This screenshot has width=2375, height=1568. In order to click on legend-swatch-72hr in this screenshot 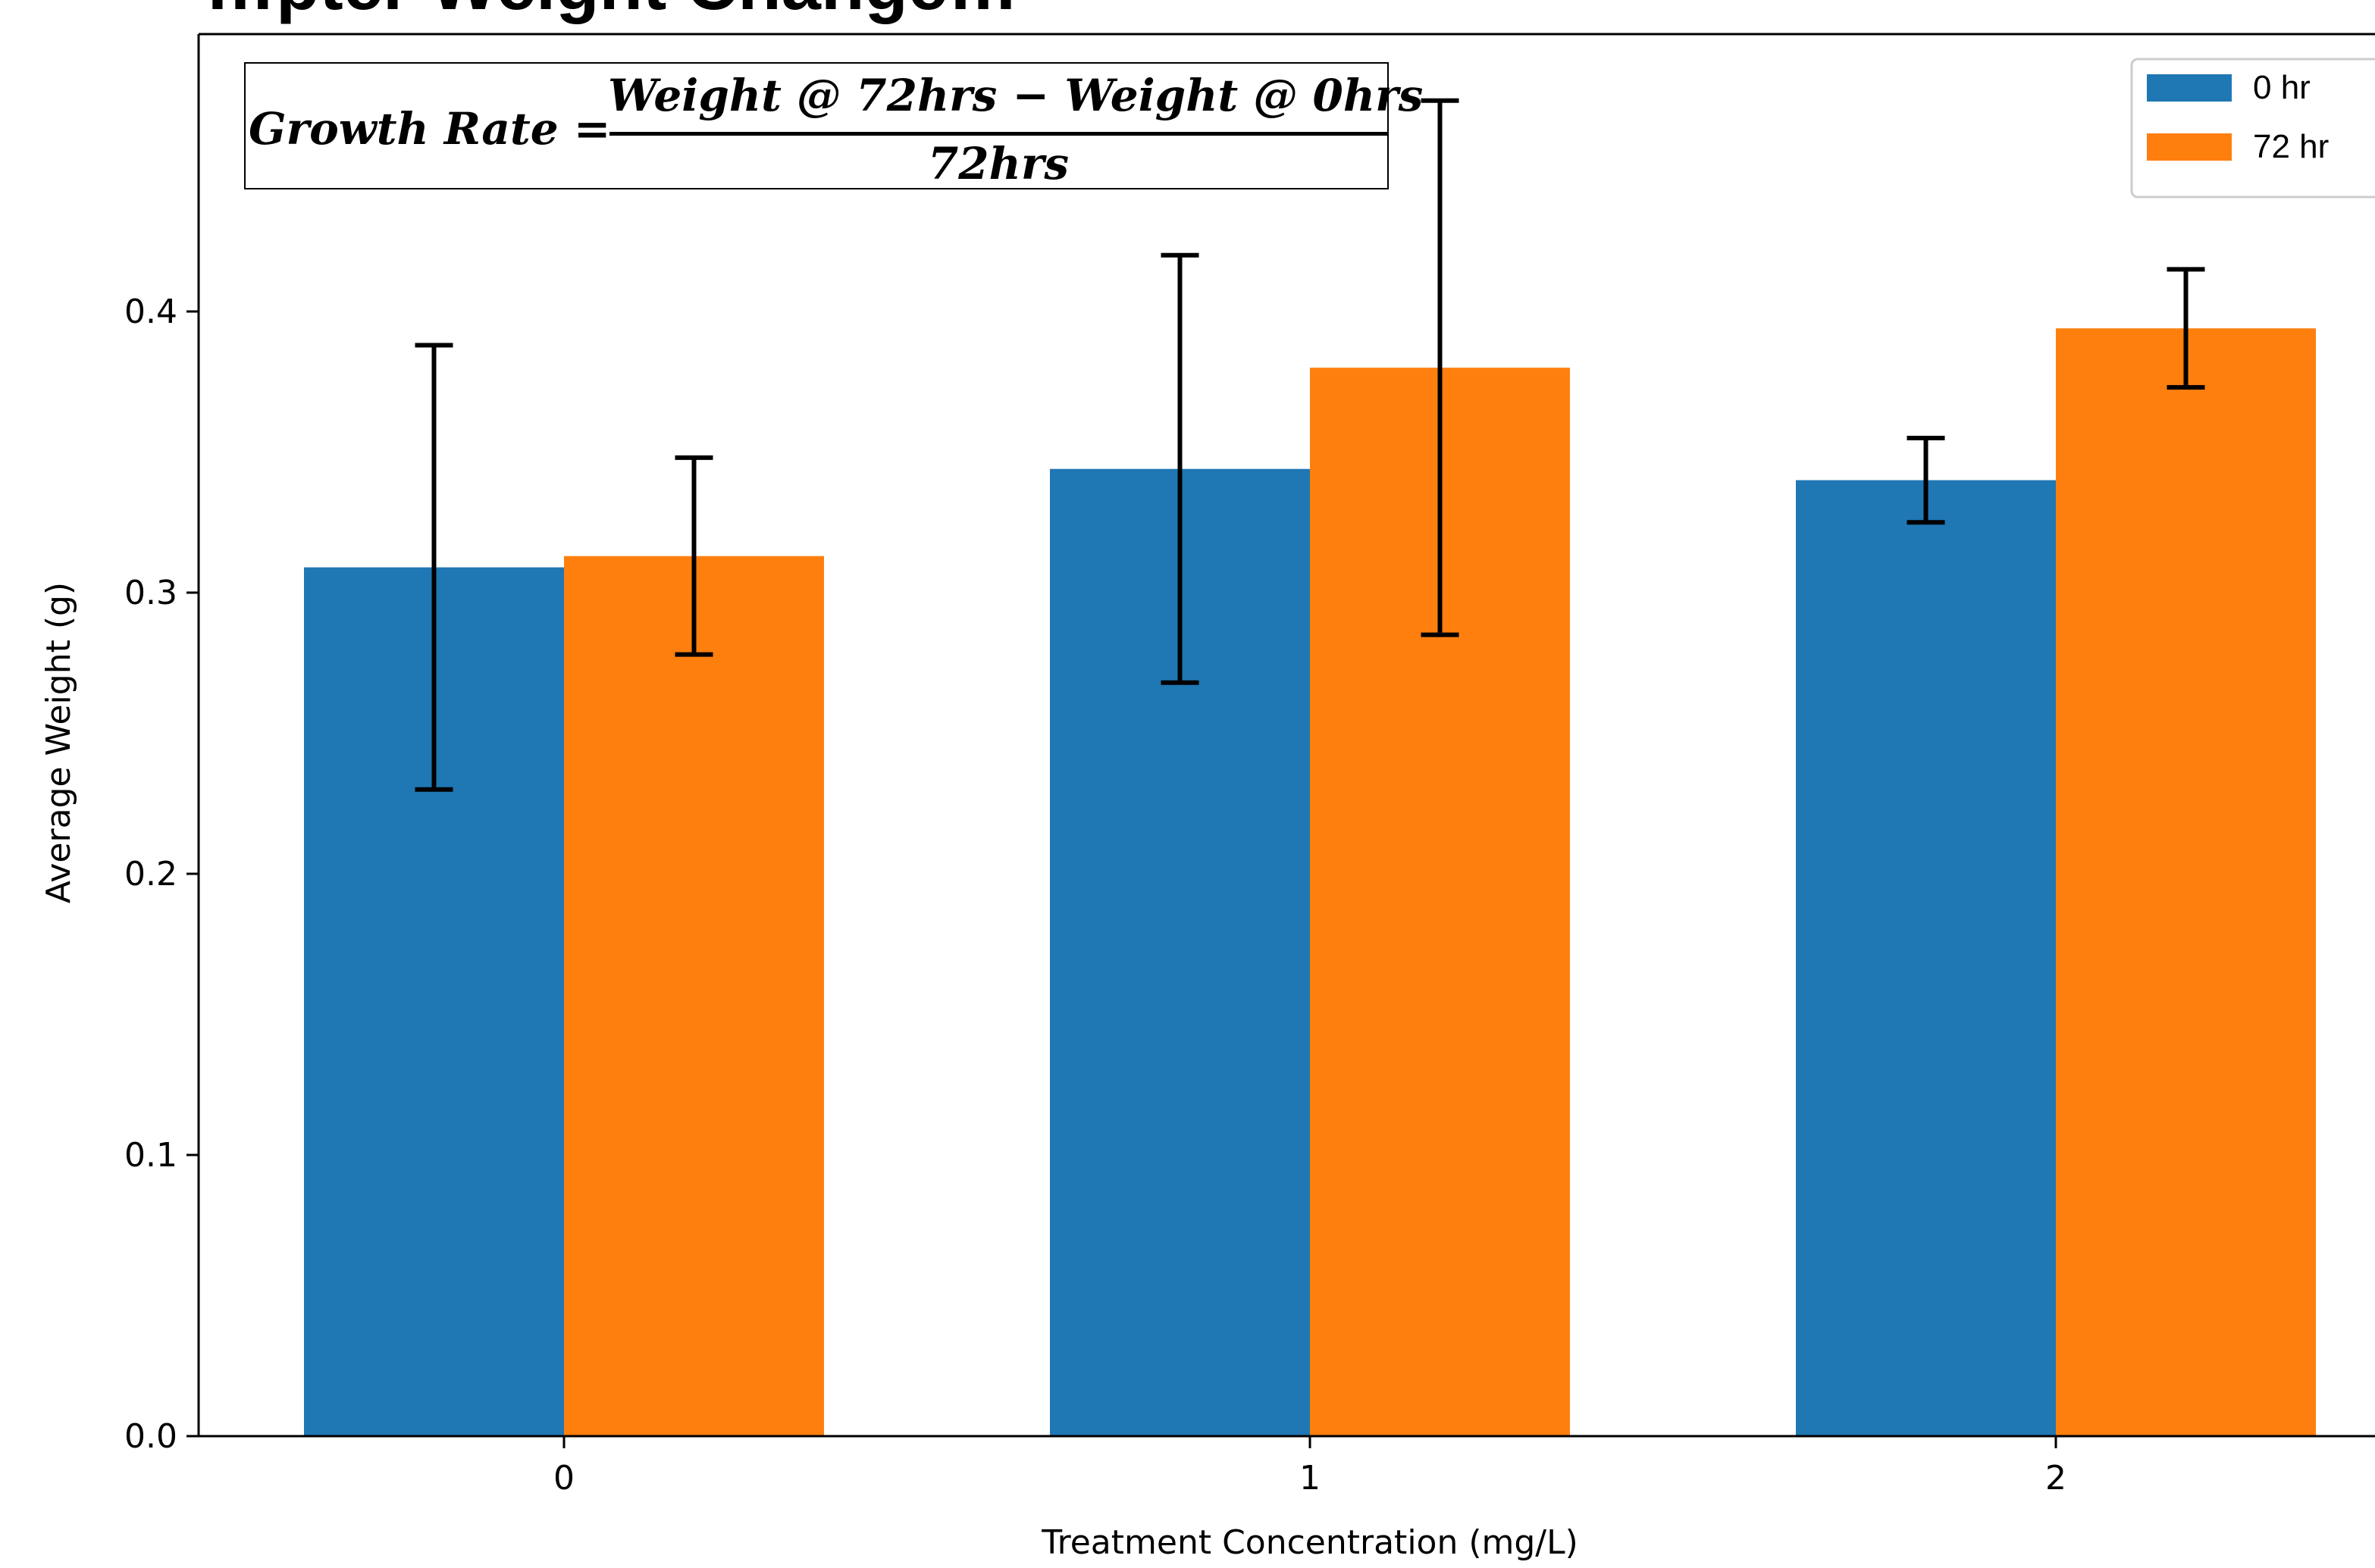, I will do `click(2189, 147)`.